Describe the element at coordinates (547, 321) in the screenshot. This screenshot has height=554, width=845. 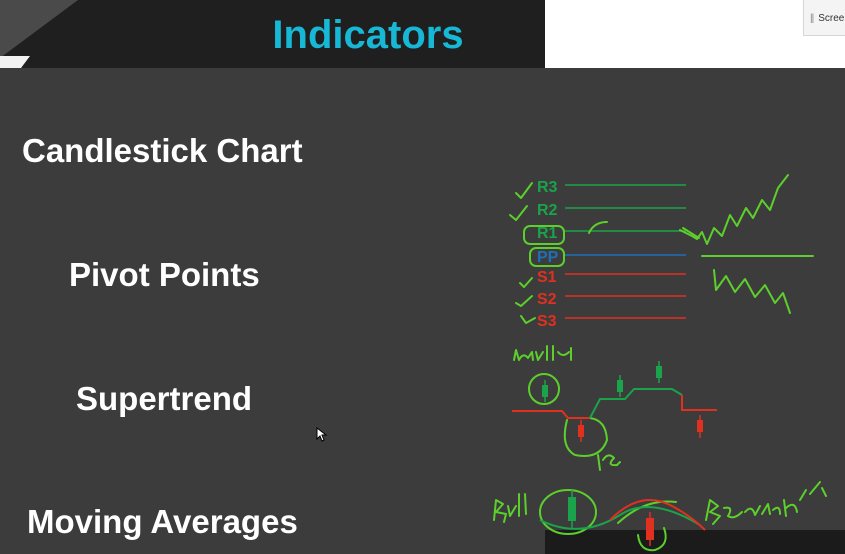
I see `pivot-label-s3: S3` at that location.